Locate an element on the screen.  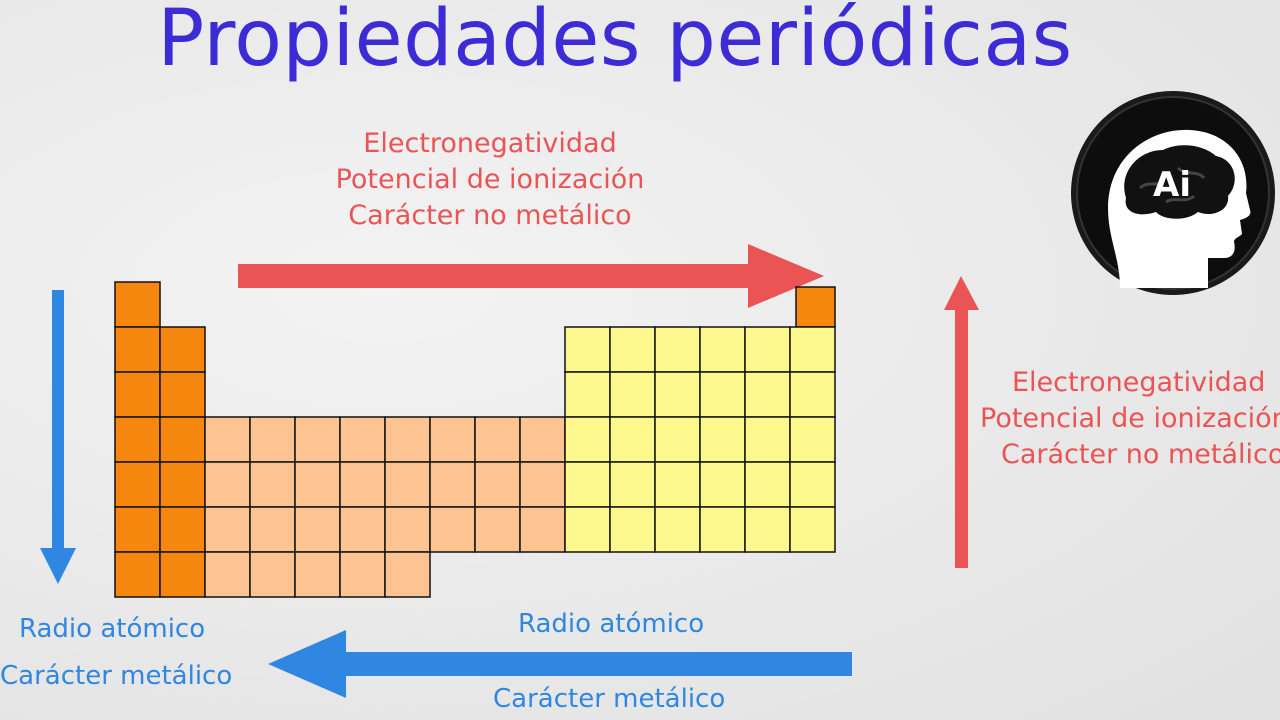
logo-text: Ai is located at coordinates (1172, 185).